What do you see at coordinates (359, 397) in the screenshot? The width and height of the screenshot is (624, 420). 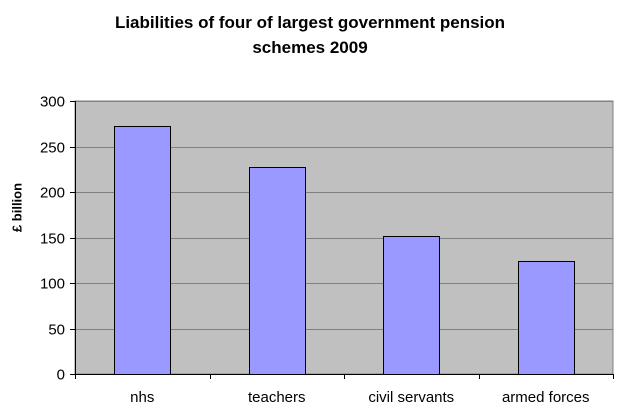 I see `x-tick-labels: nhs teachers civil servants armed forces` at bounding box center [359, 397].